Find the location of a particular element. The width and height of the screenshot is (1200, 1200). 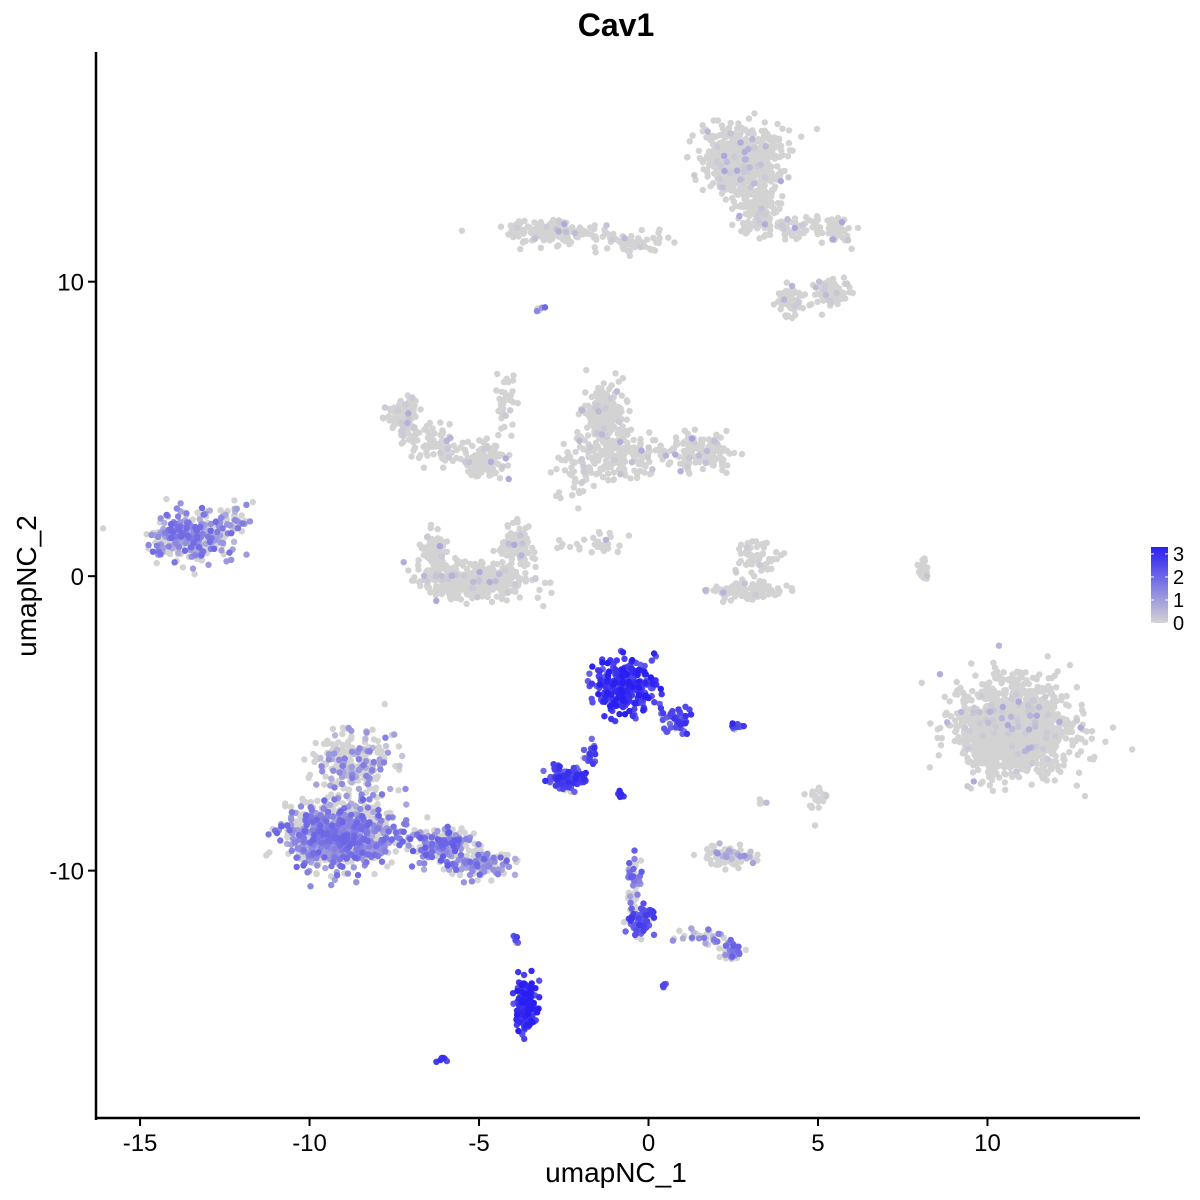

chart-title: Cav1 is located at coordinates (616, 25).